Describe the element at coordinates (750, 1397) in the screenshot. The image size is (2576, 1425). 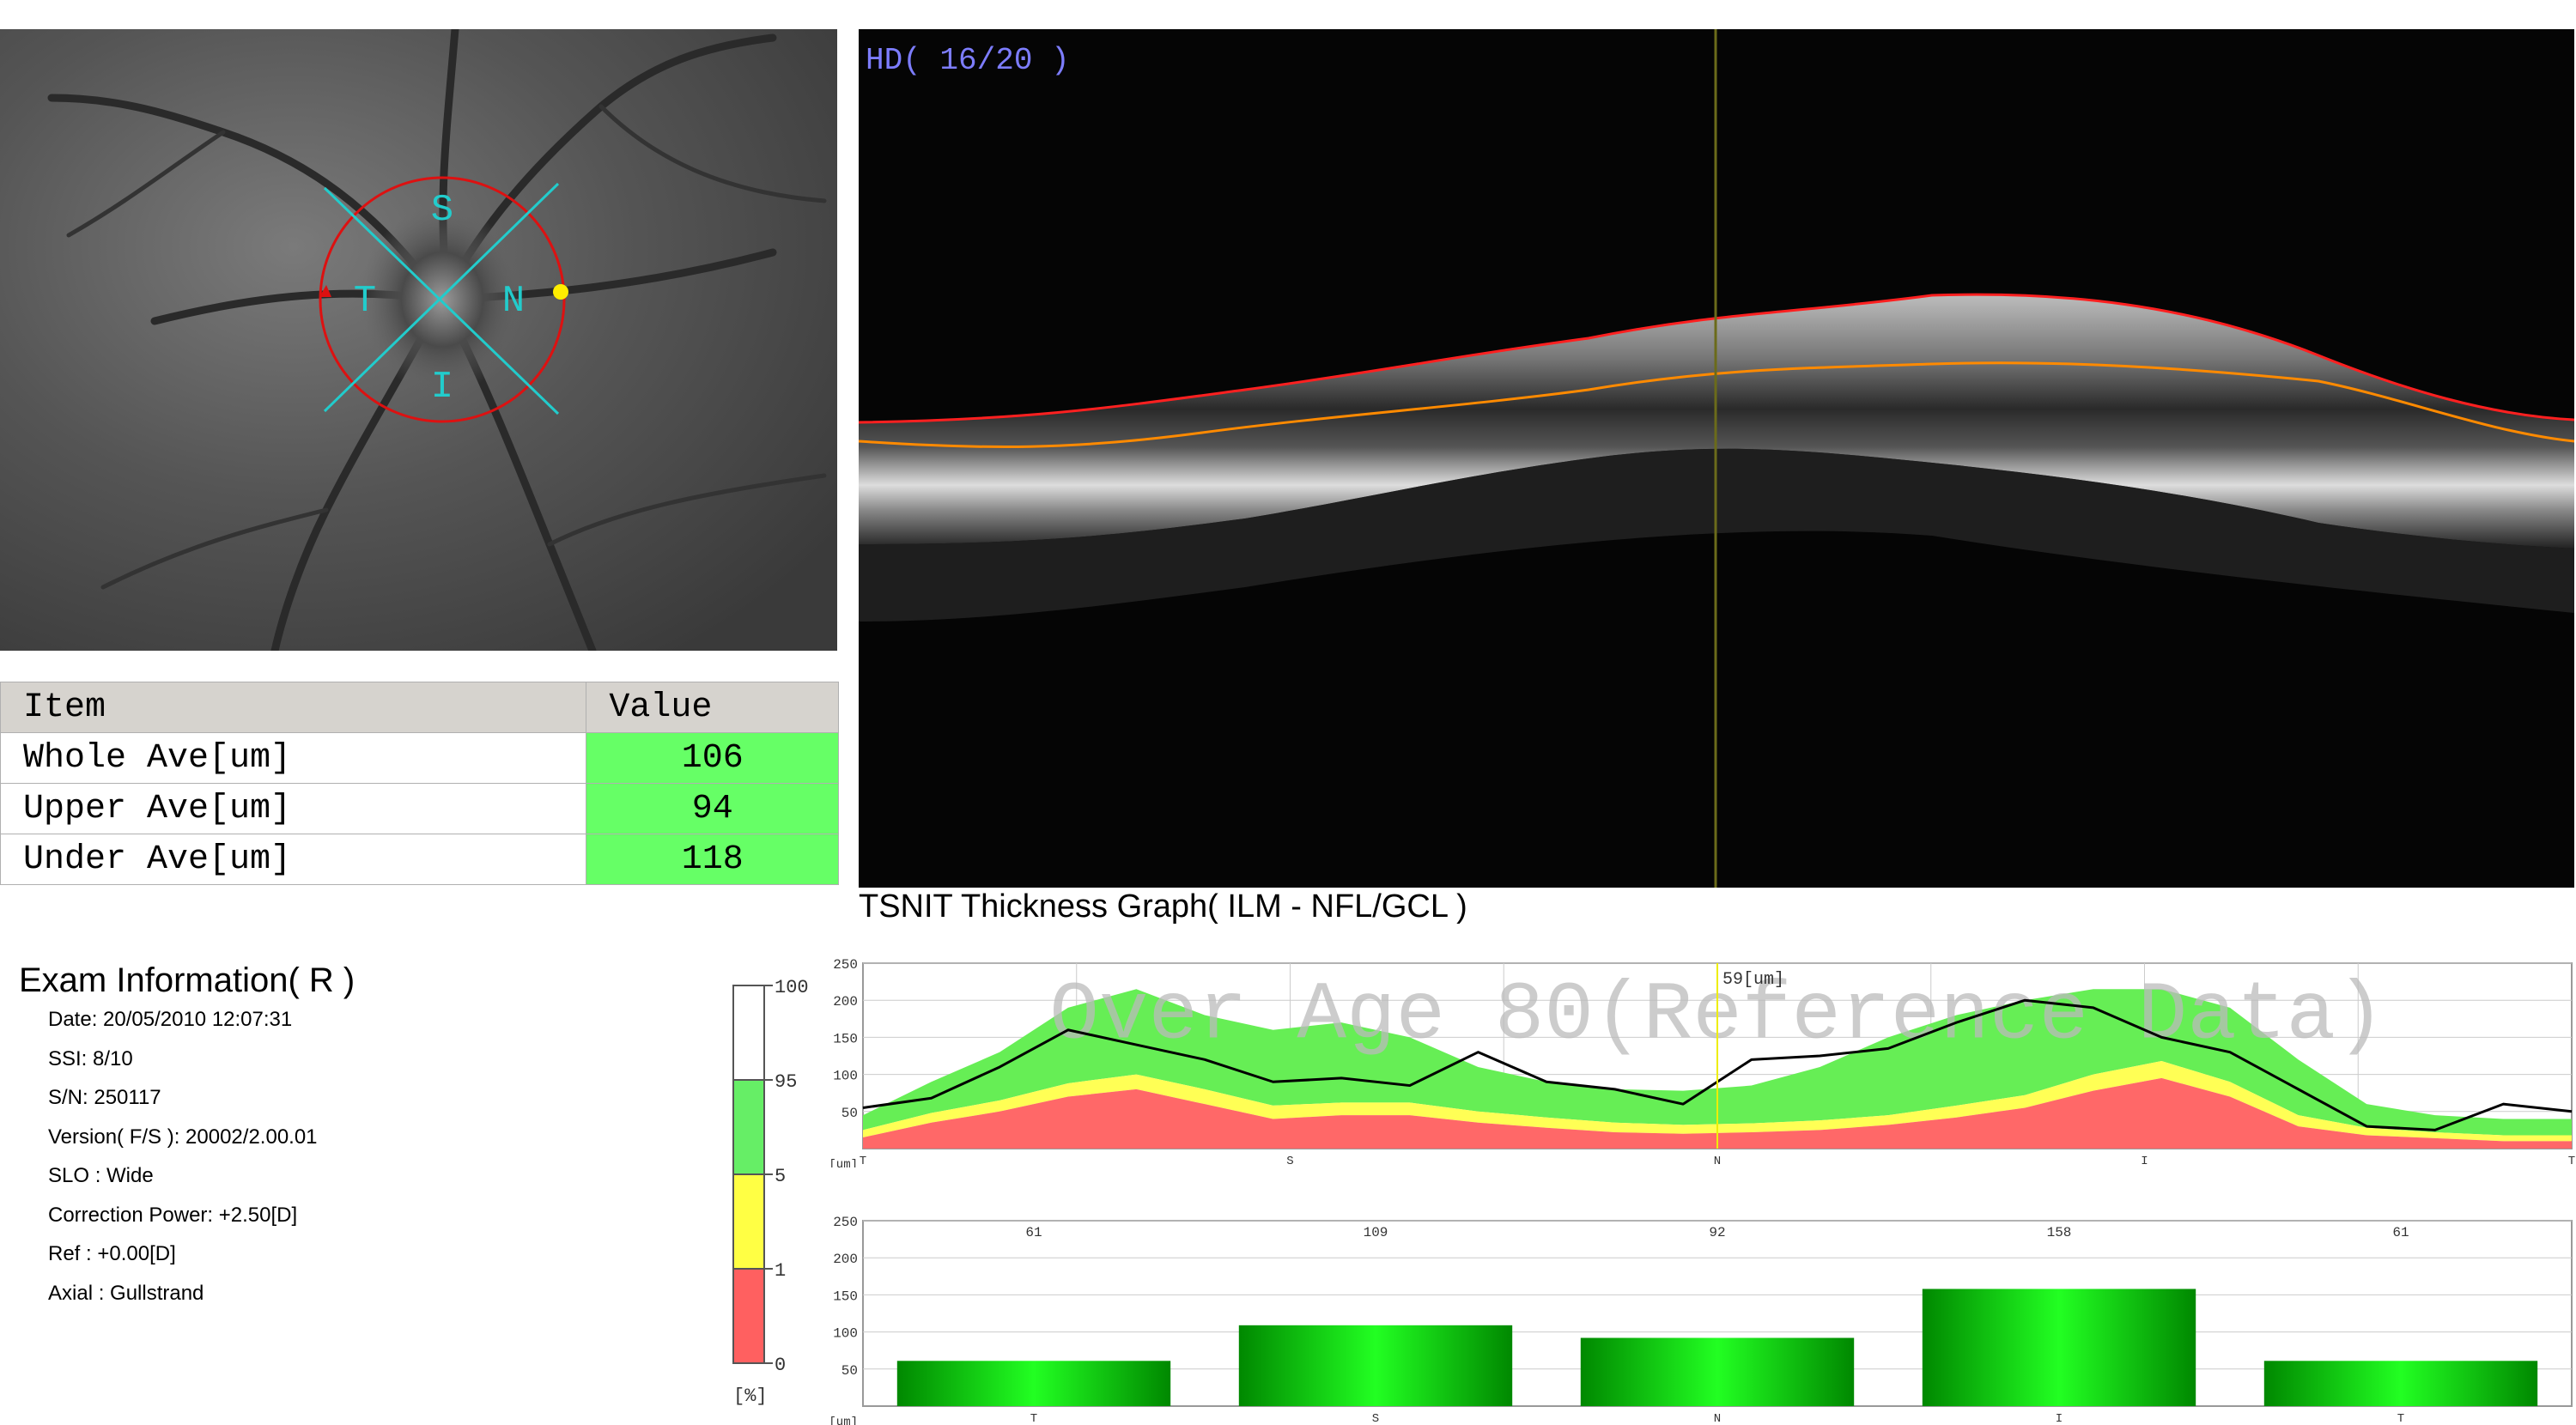
I see `scale-unit: [%]` at that location.